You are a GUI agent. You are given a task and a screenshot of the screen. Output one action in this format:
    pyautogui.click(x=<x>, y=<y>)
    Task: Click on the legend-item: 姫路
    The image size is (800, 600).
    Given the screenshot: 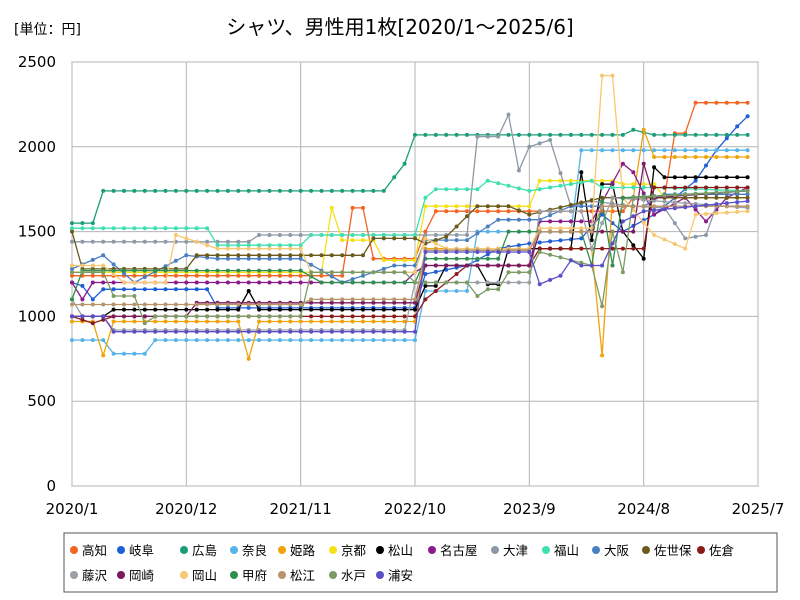 What is the action you would take?
    pyautogui.click(x=297, y=550)
    